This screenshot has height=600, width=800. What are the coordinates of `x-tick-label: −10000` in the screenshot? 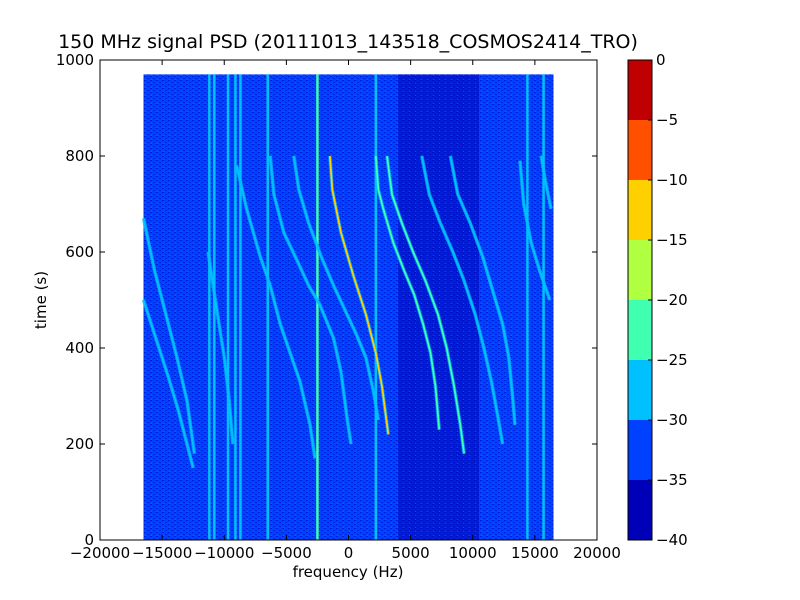 It's located at (224, 553).